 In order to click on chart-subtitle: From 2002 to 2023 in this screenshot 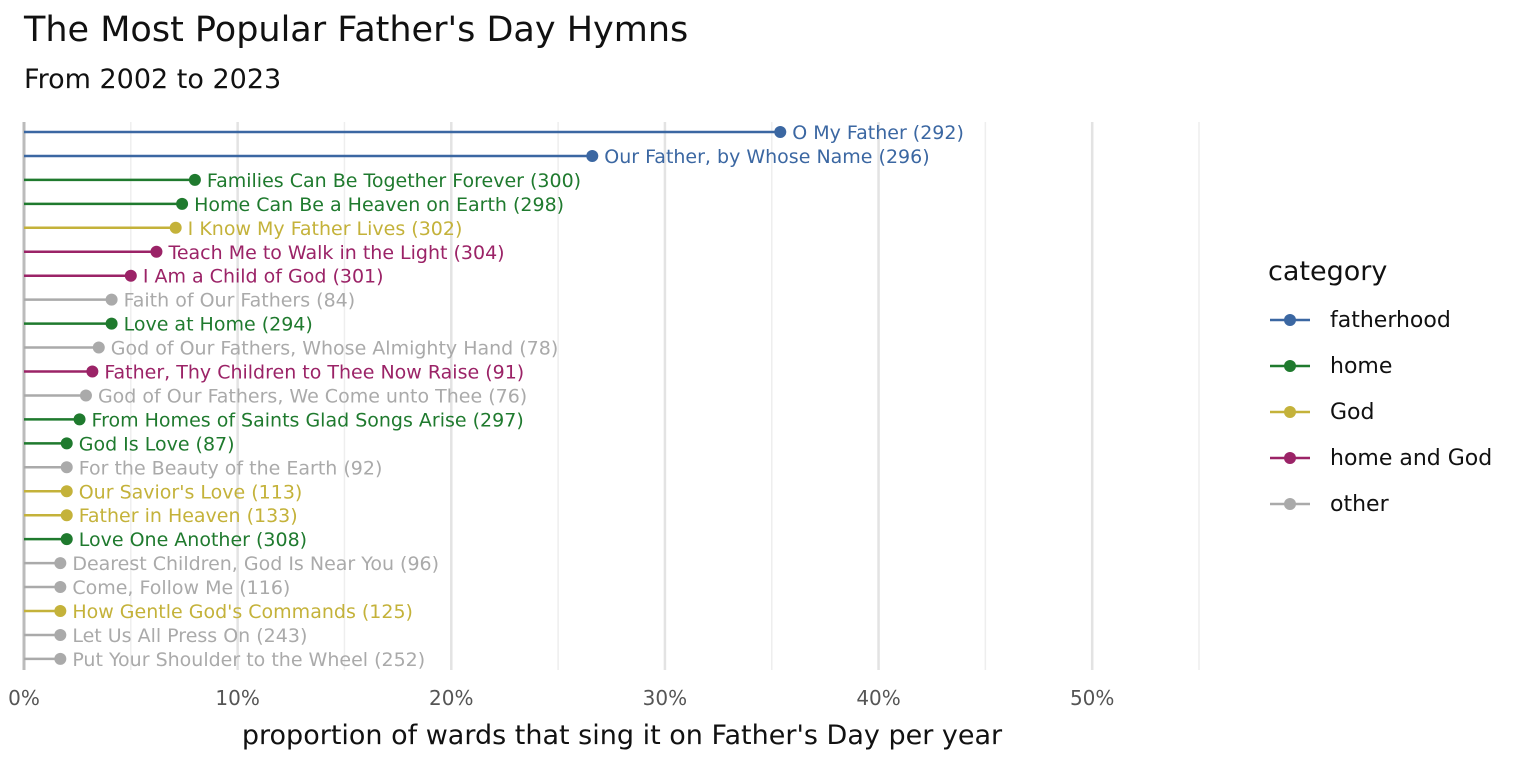, I will do `click(153, 79)`.